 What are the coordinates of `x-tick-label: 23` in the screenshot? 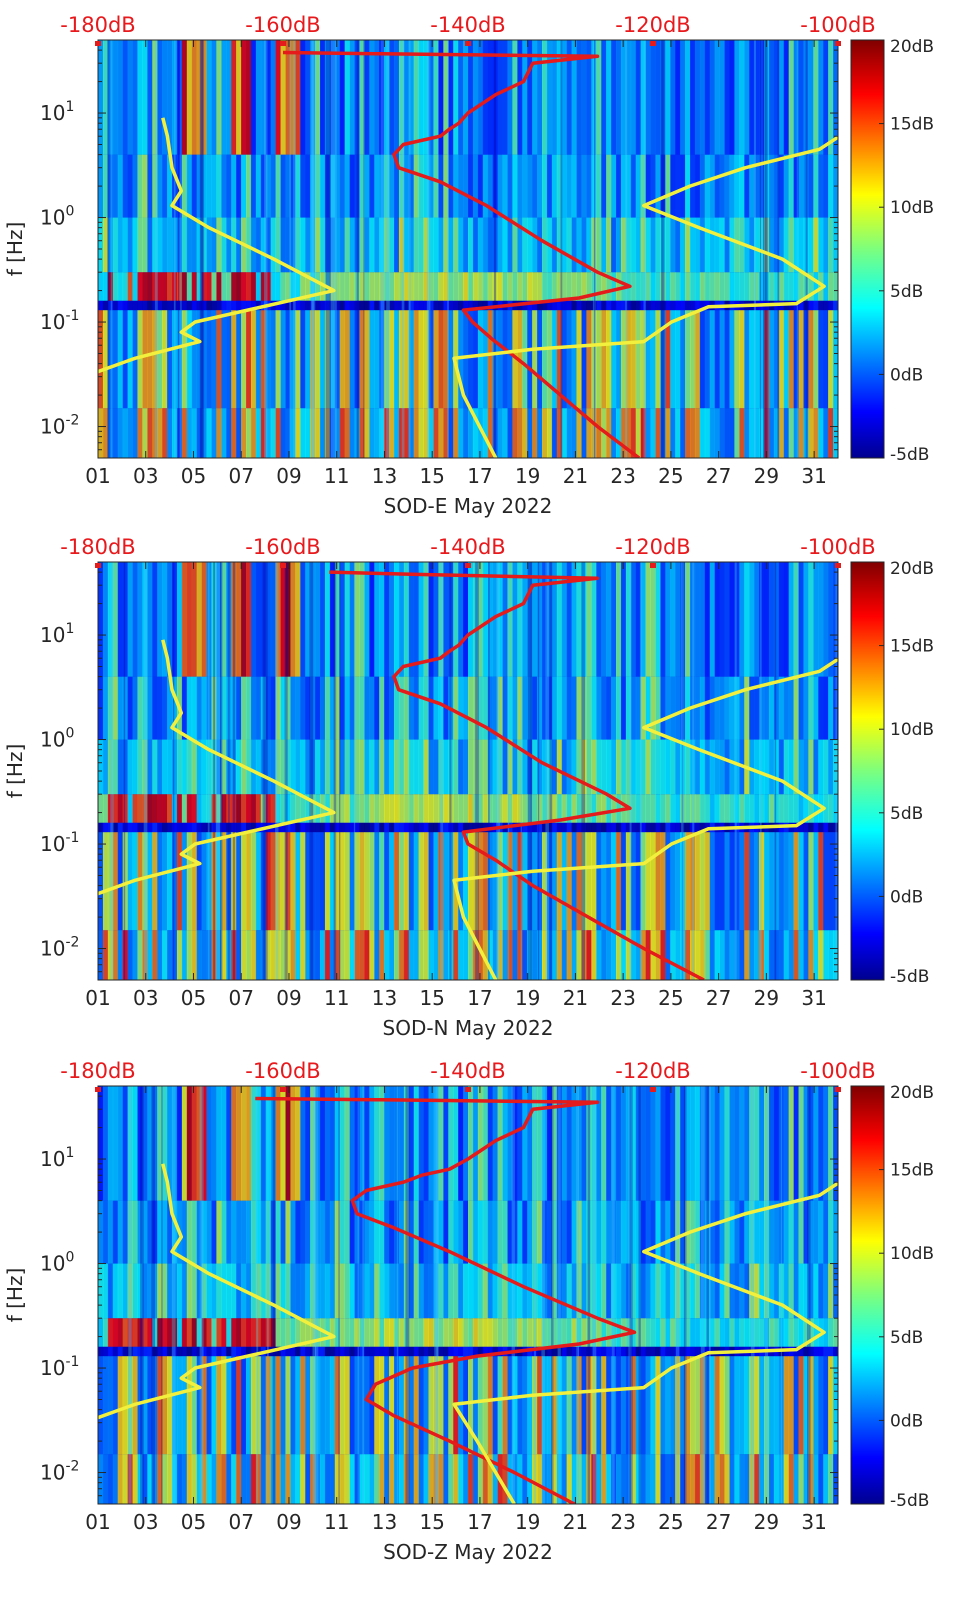 It's located at (622, 998).